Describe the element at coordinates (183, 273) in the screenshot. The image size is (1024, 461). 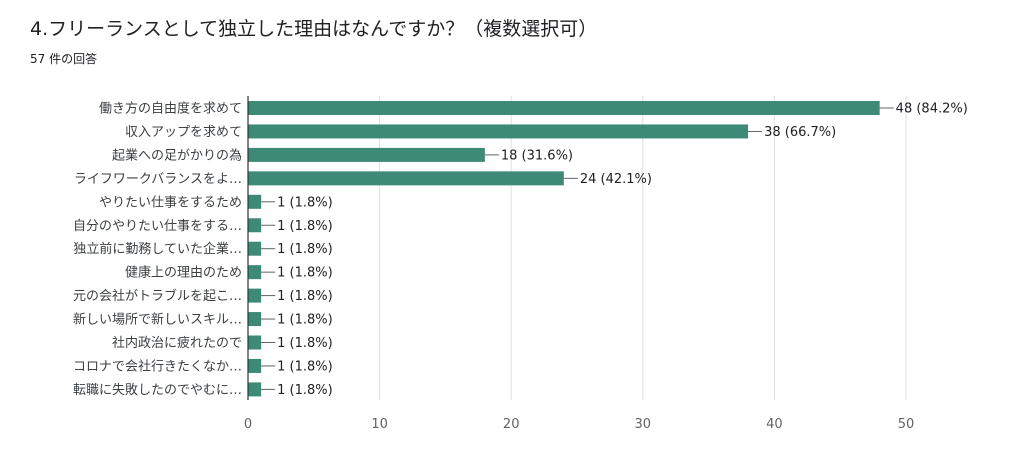
I see `category-label: 健康上の理由のため` at that location.